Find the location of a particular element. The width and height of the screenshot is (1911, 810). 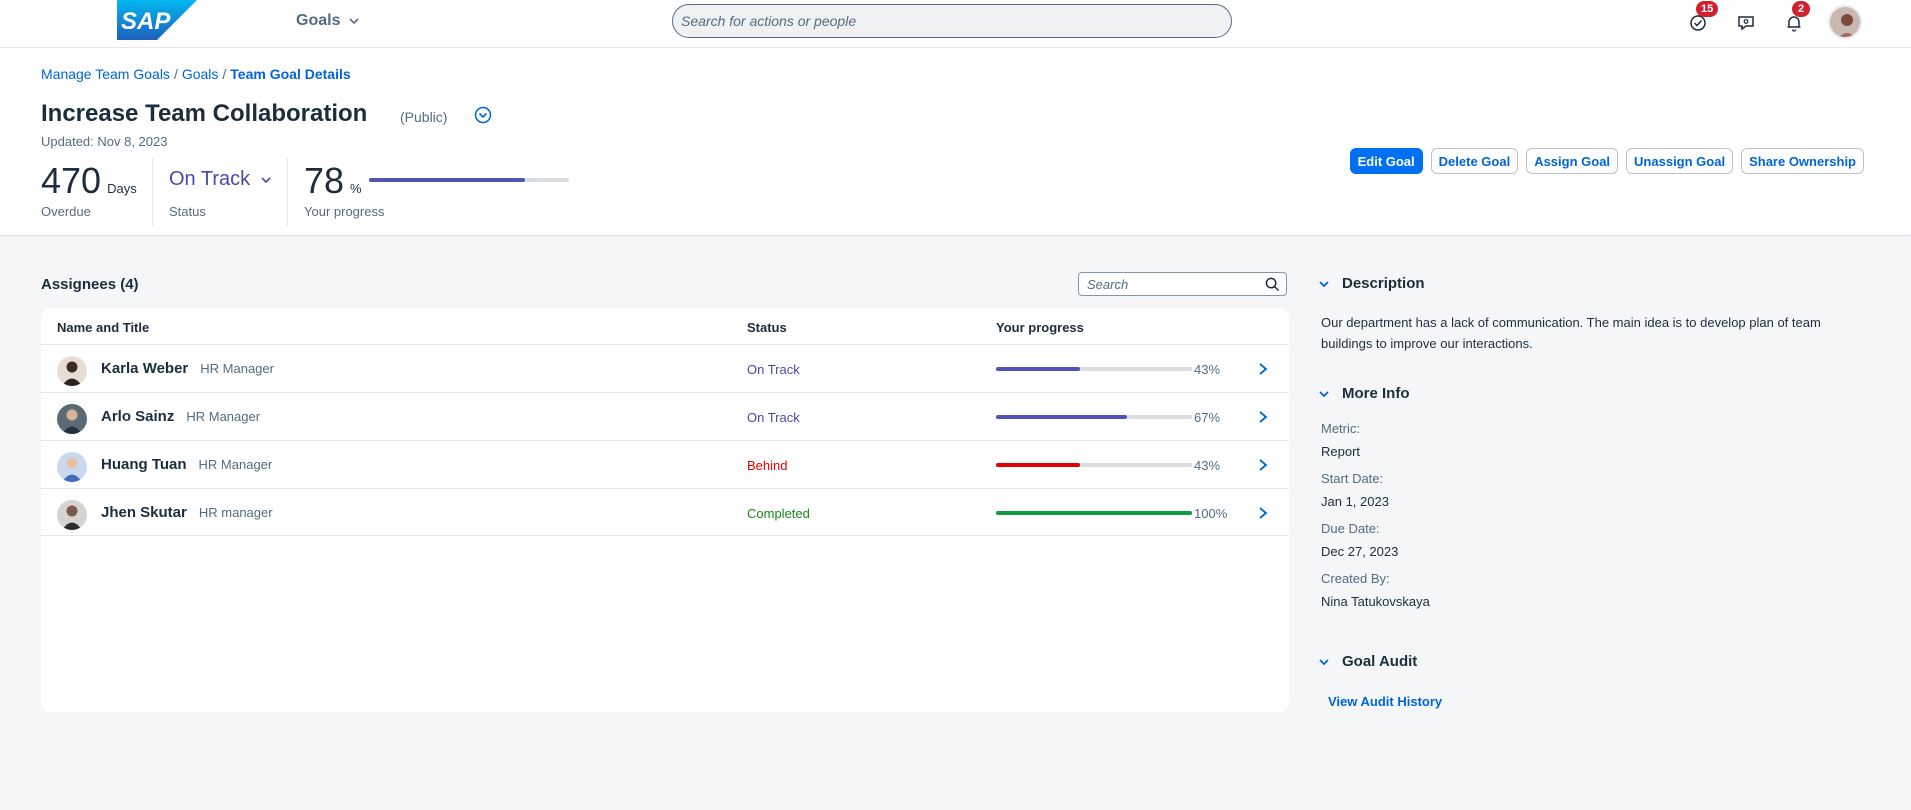

visibility-label: (Public) is located at coordinates (424, 117).